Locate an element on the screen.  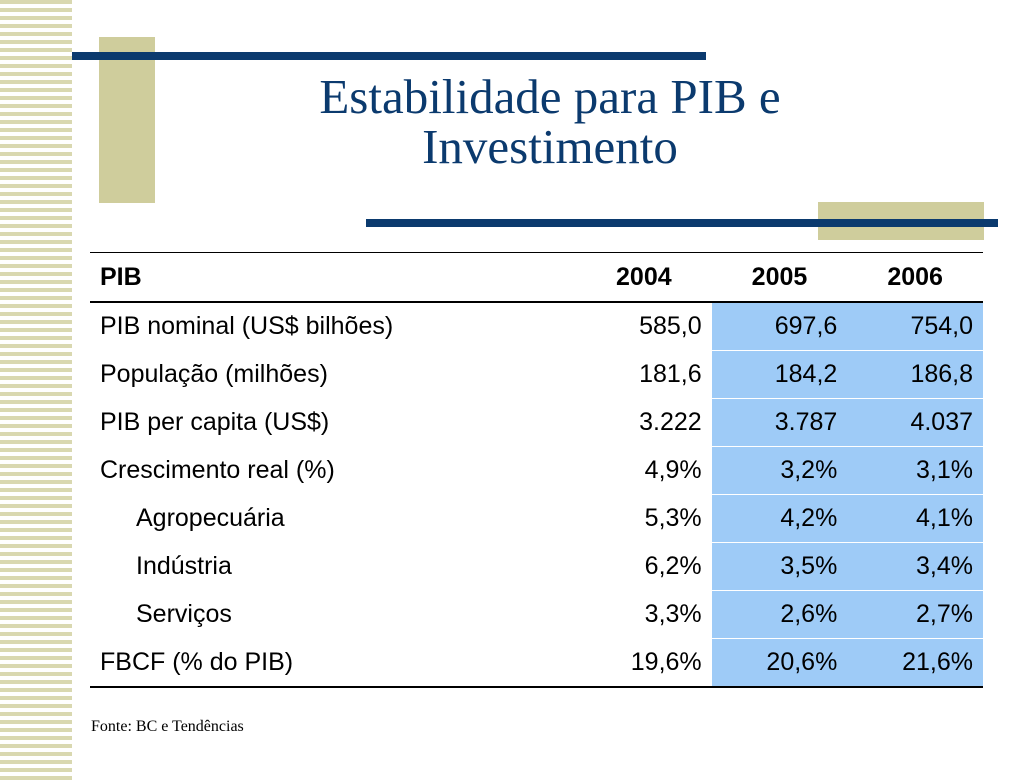
cell-2004: 3,3% is located at coordinates (644, 614).